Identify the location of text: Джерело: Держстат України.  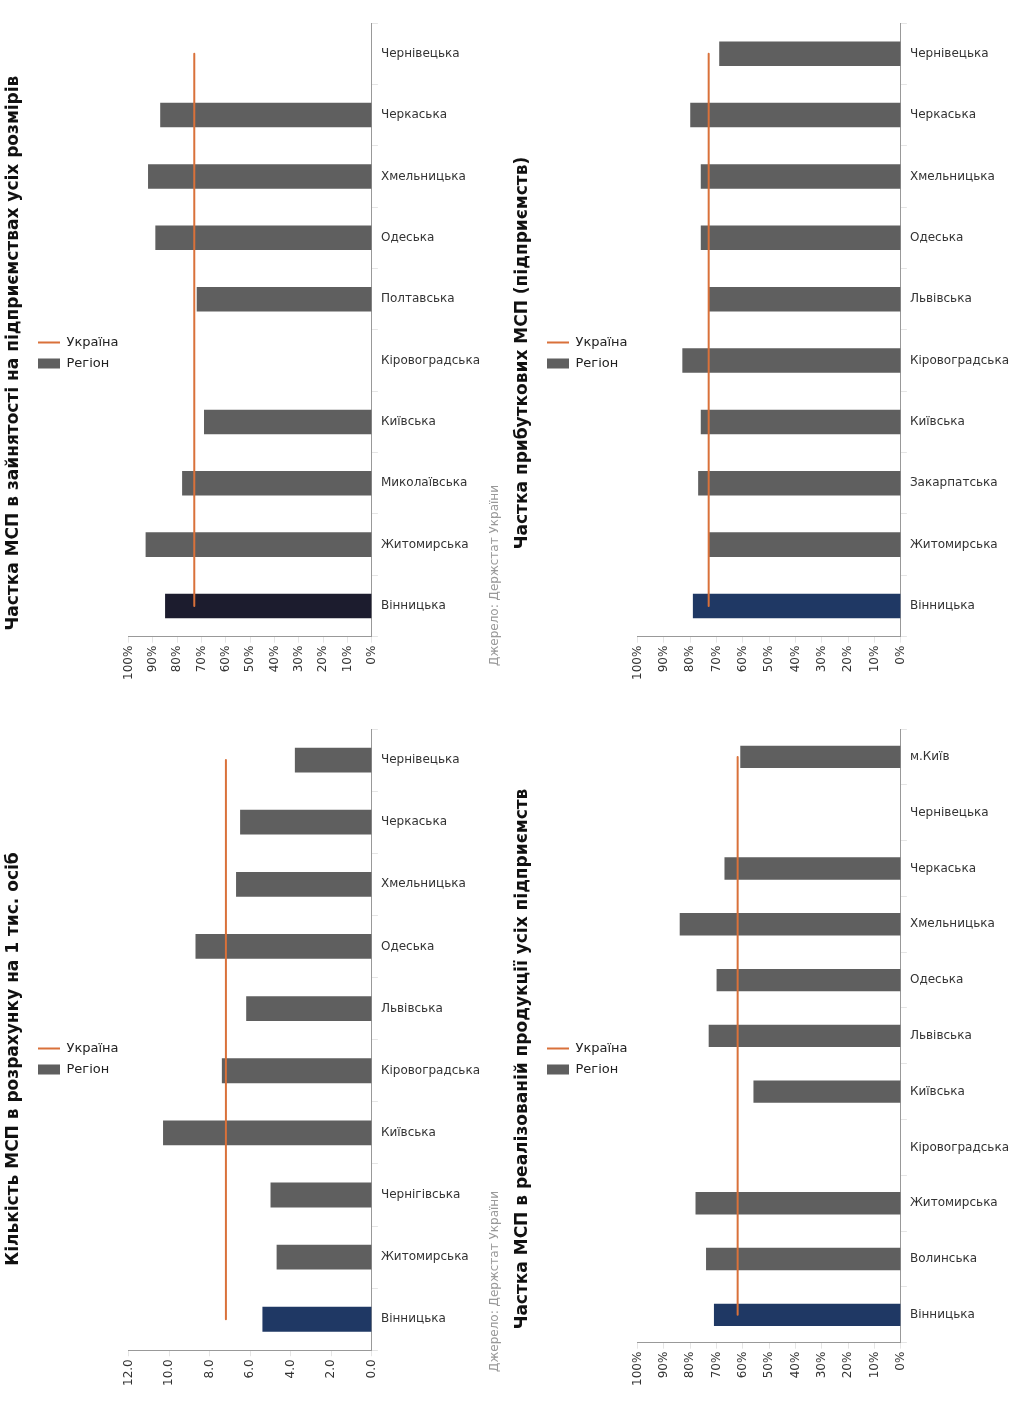
(494, 575).